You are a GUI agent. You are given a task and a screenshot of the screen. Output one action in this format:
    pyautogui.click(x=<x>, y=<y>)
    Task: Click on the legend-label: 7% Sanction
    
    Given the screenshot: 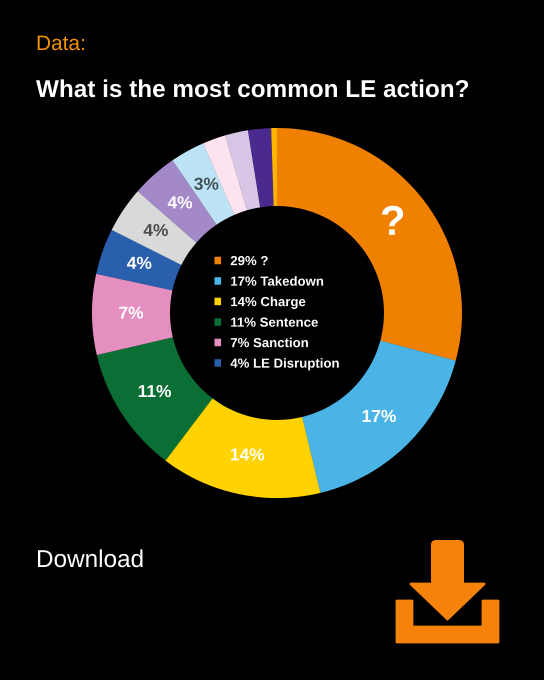 What is the action you would take?
    pyautogui.click(x=269, y=343)
    